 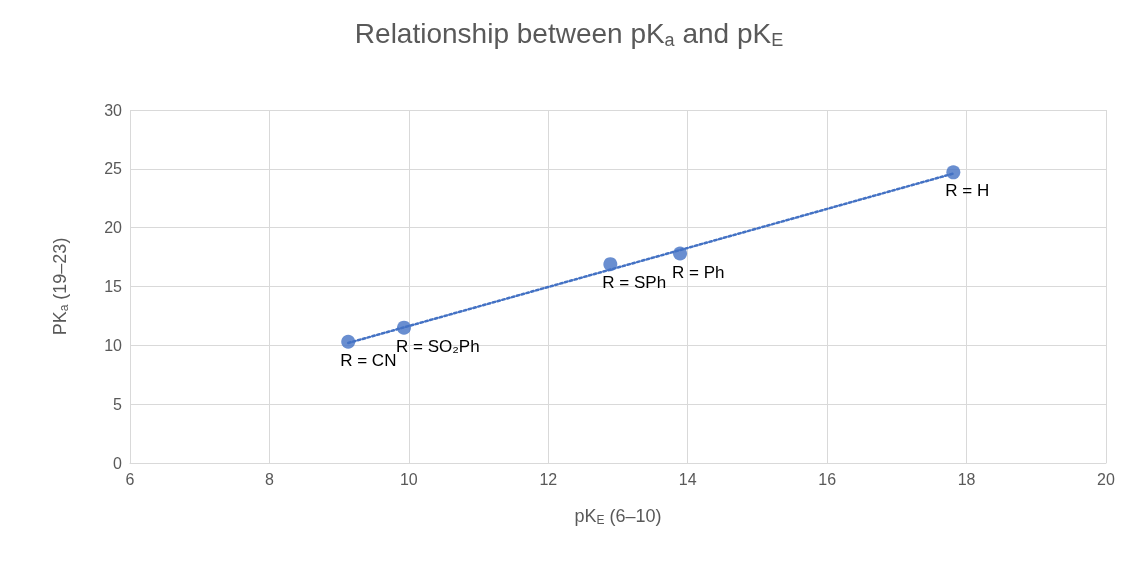 I want to click on y-tick-label: 5, so click(x=118, y=404).